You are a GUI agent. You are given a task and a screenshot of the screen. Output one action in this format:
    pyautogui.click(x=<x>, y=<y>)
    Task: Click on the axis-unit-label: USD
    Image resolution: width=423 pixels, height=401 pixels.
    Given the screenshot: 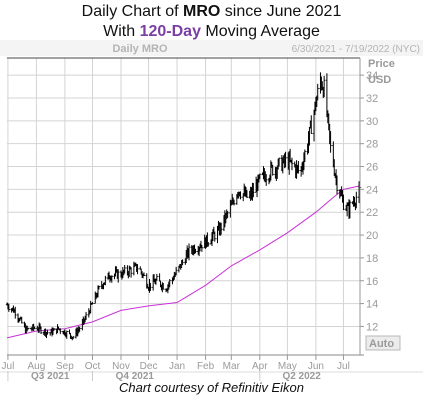 What is the action you would take?
    pyautogui.click(x=379, y=80)
    